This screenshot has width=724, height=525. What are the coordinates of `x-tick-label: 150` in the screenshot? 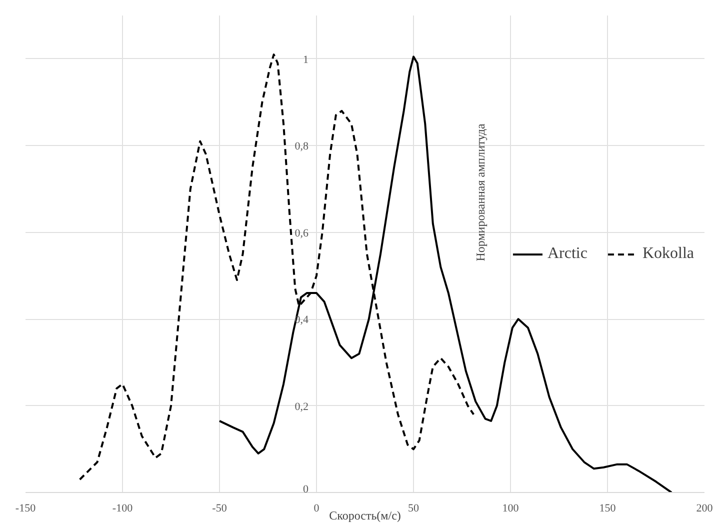 It's located at (607, 508).